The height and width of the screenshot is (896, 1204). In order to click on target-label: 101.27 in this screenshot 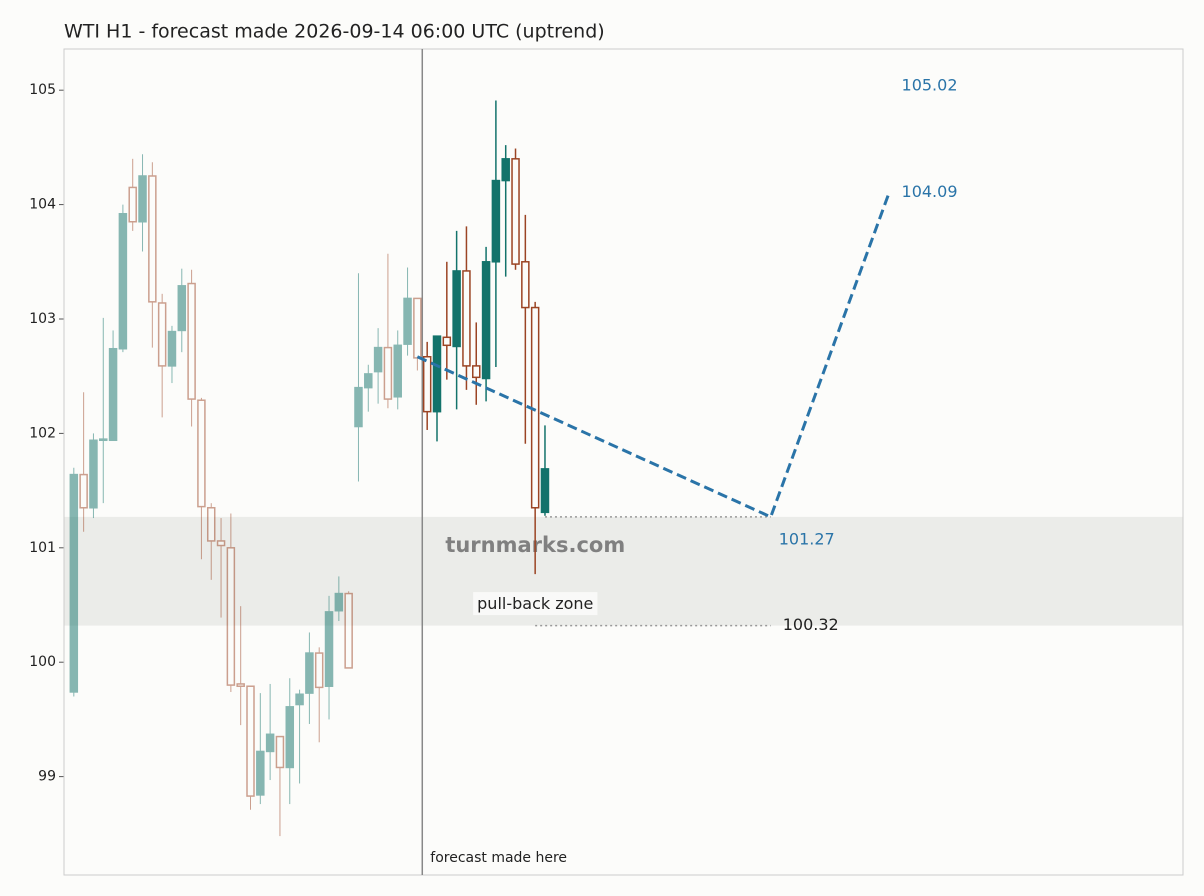, I will do `click(807, 538)`.